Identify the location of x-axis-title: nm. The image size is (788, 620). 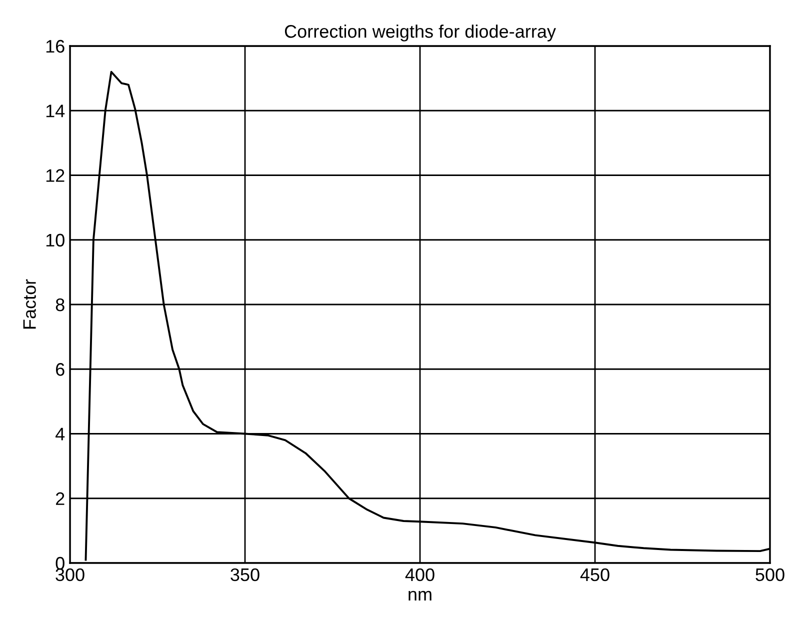
(420, 595).